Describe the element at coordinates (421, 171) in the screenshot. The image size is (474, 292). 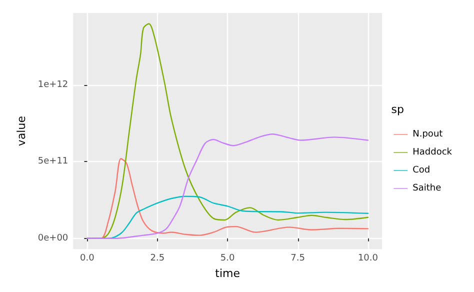
I see `legend-label: Cod` at that location.